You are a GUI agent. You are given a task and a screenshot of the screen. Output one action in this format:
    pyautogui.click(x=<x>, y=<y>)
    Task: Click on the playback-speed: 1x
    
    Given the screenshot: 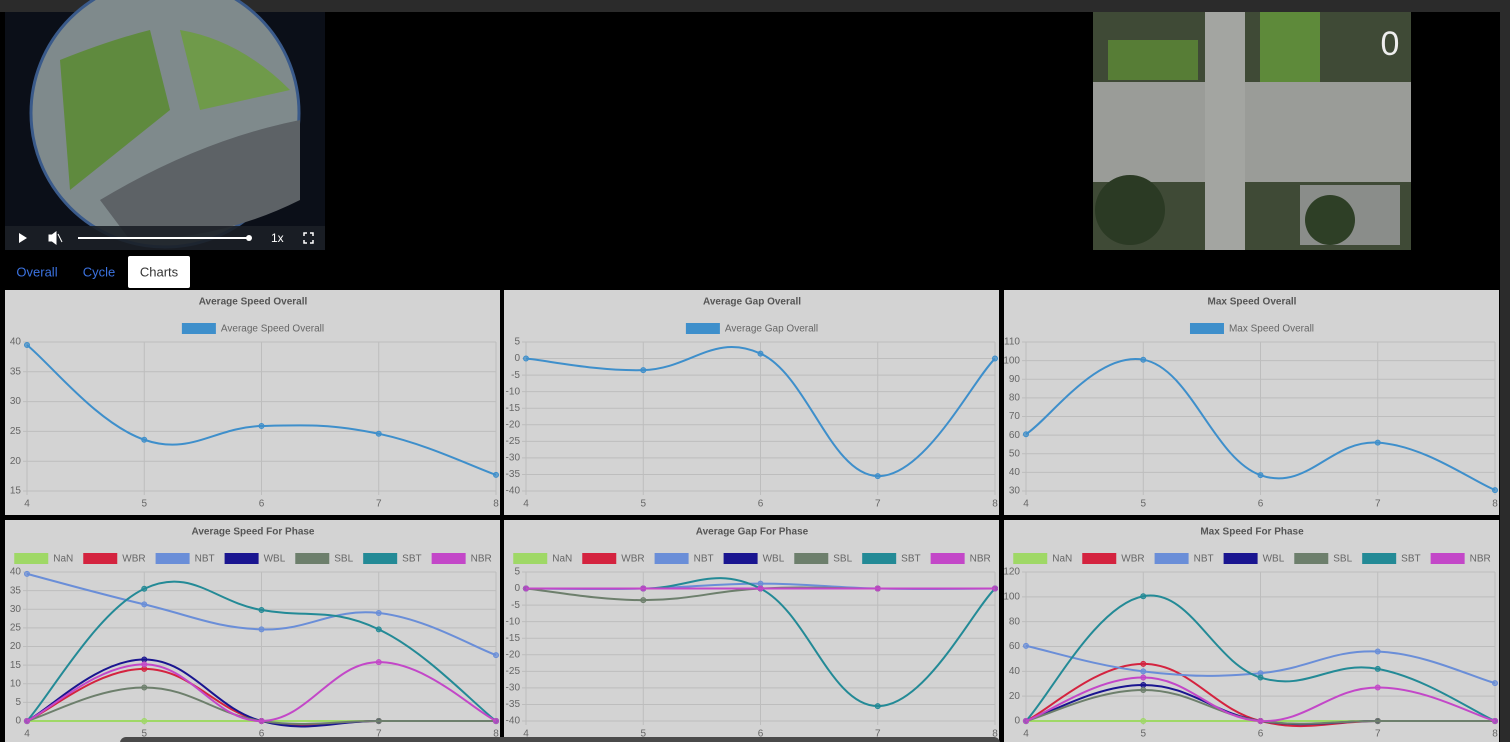 What is the action you would take?
    pyautogui.click(x=277, y=238)
    